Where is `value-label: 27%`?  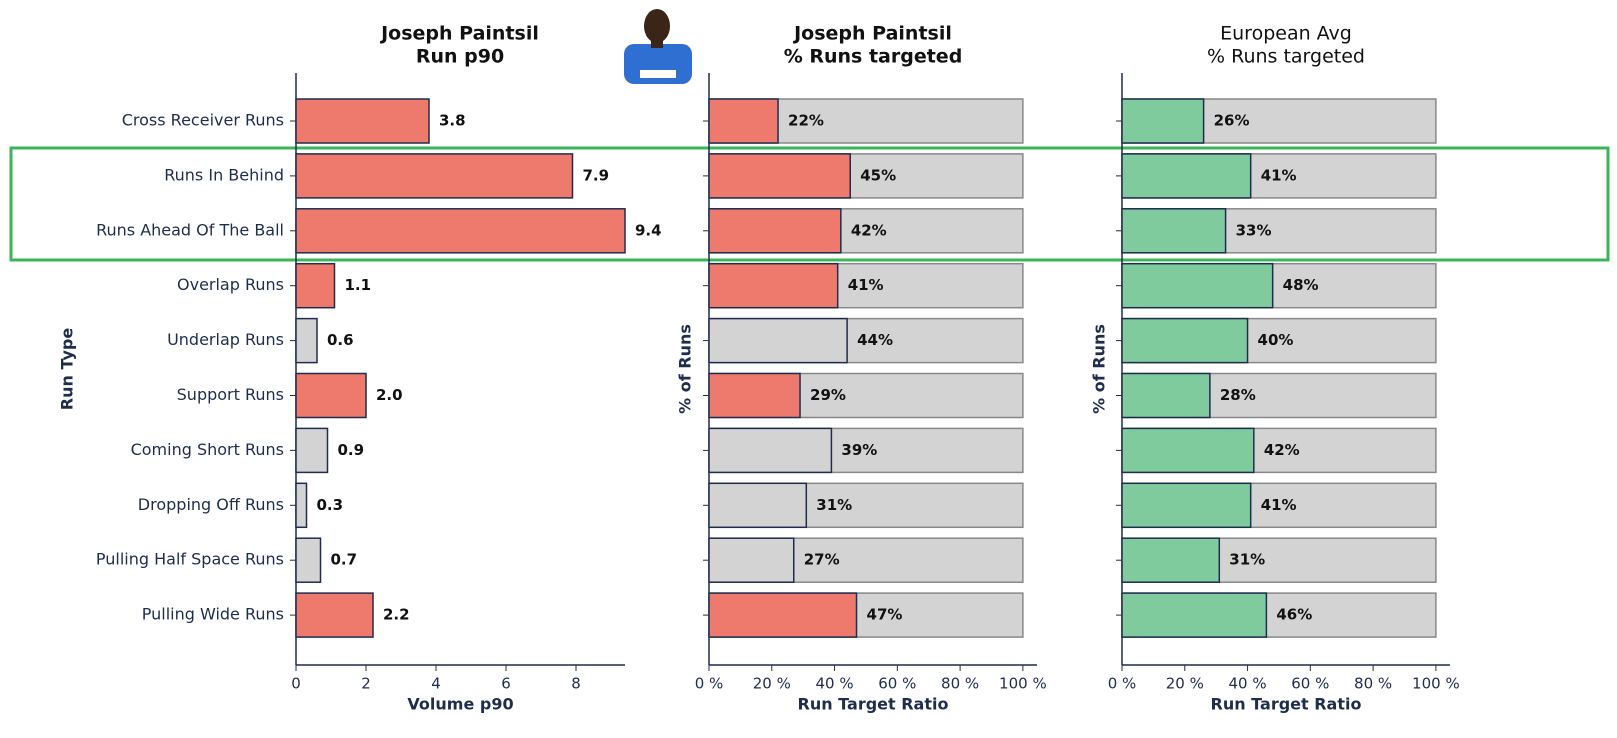 value-label: 27% is located at coordinates (822, 560).